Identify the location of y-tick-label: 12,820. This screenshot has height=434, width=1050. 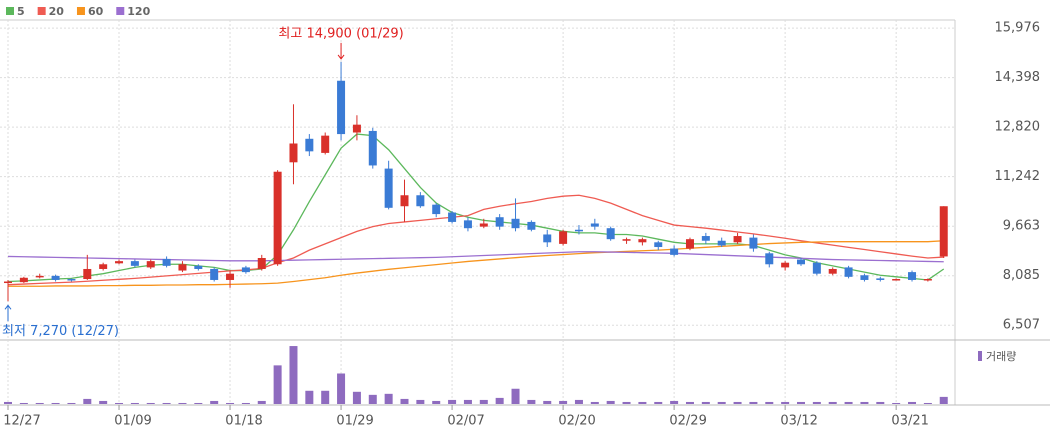
(1018, 127).